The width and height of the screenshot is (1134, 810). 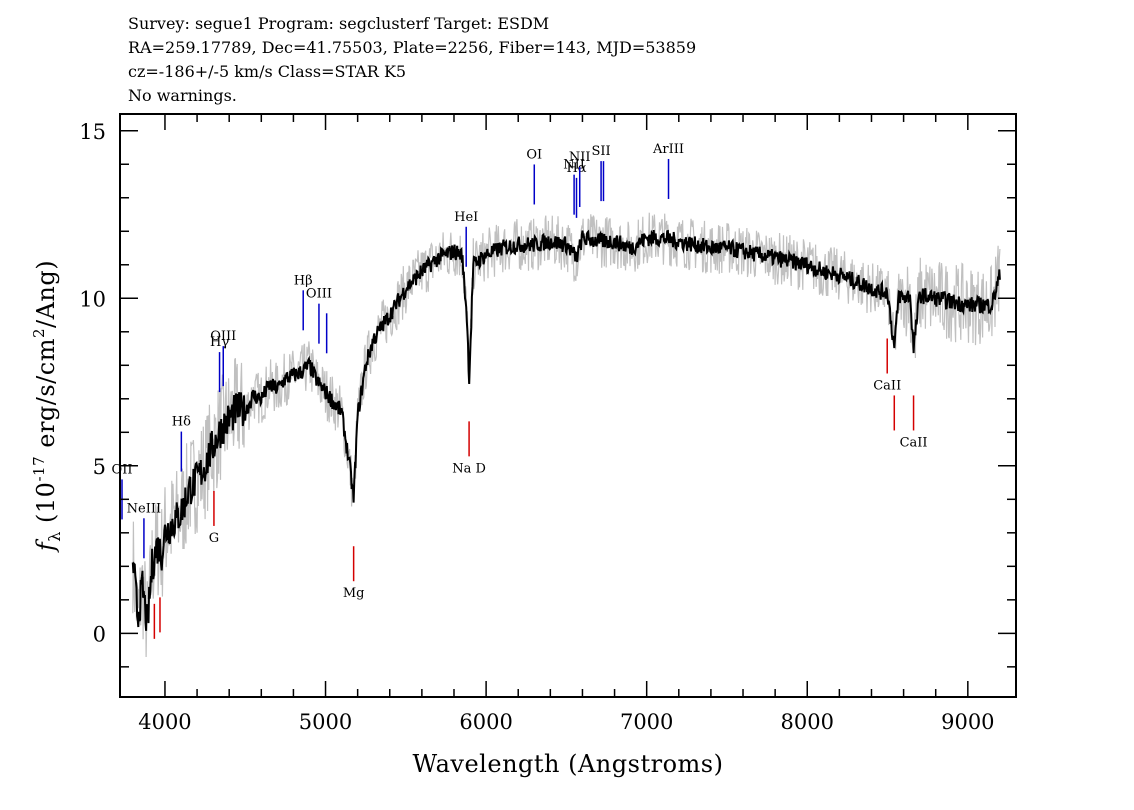 What do you see at coordinates (576, 168) in the screenshot?
I see `marker-label: Hα` at bounding box center [576, 168].